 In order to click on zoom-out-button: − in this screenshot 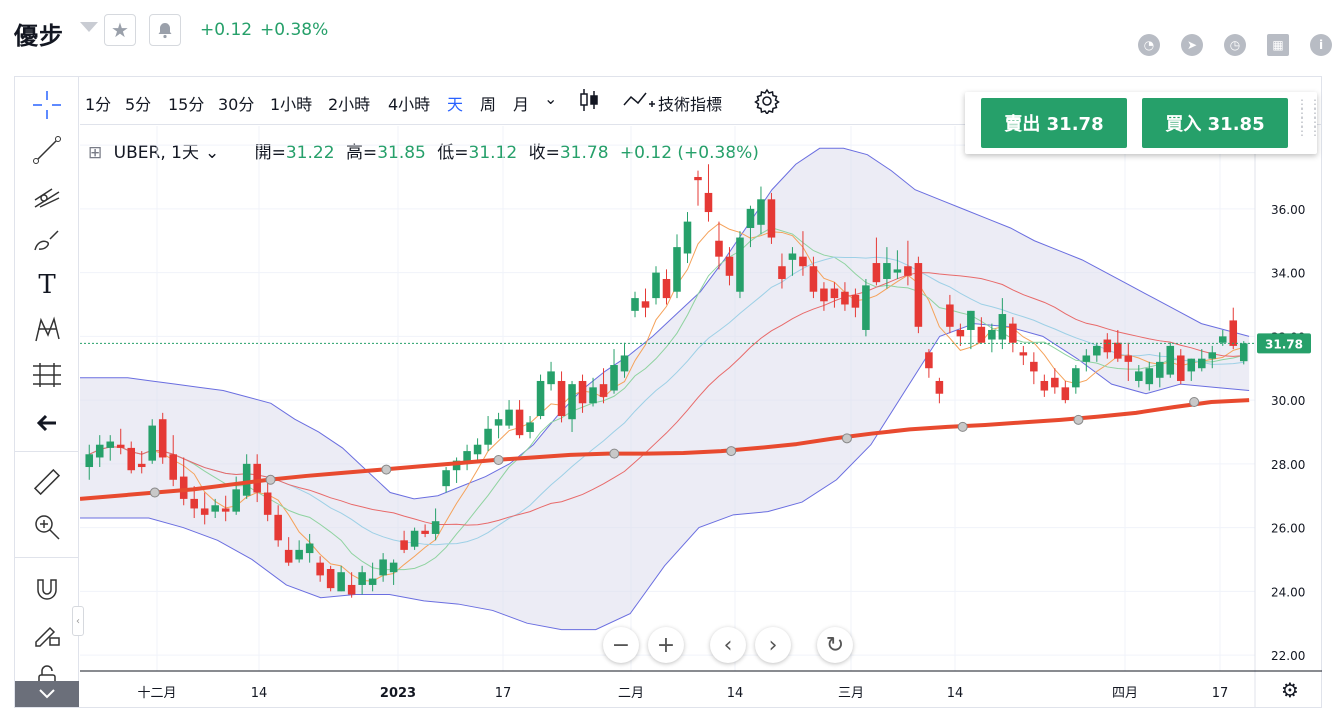, I will do `click(621, 645)`.